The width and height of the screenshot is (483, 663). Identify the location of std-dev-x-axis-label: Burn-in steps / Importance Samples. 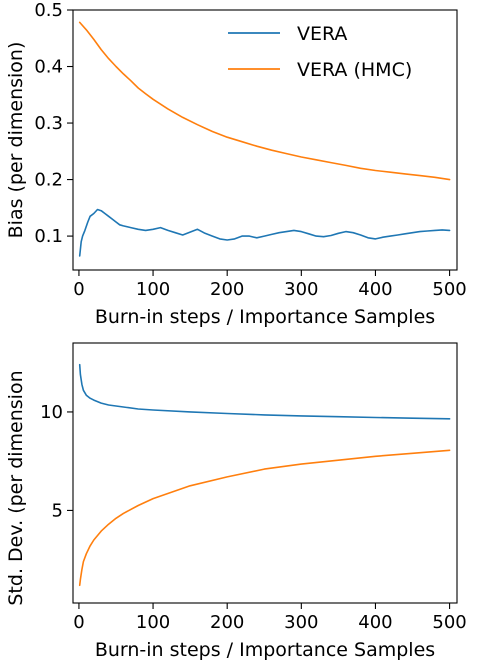
(265, 650).